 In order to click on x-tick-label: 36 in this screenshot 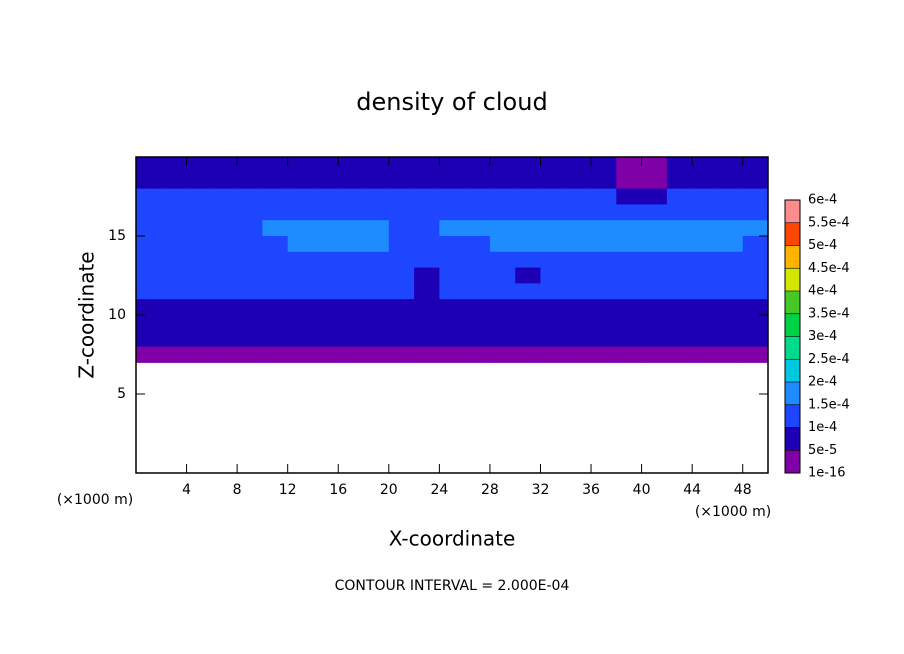, I will do `click(591, 490)`.